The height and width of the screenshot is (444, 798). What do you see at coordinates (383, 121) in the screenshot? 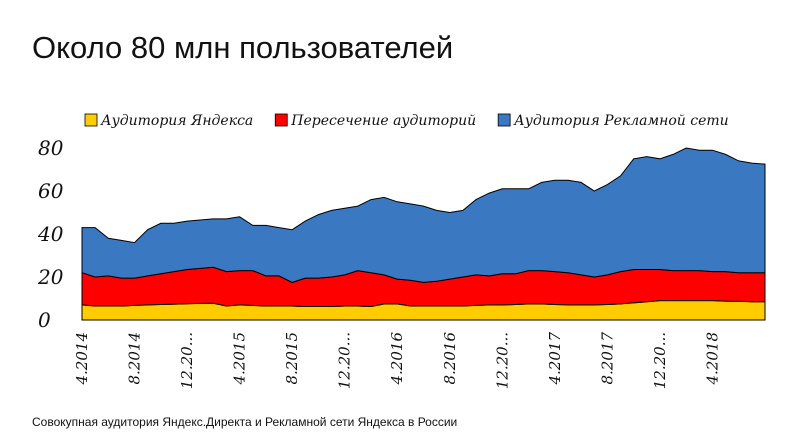
I see `legend-label: Пересечение аудиторий` at bounding box center [383, 121].